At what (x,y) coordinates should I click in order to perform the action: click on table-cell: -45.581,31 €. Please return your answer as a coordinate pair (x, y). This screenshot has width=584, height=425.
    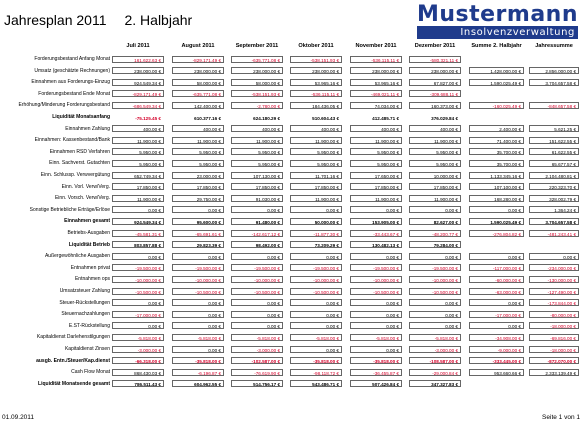
    Looking at the image, I should click on (138, 233).